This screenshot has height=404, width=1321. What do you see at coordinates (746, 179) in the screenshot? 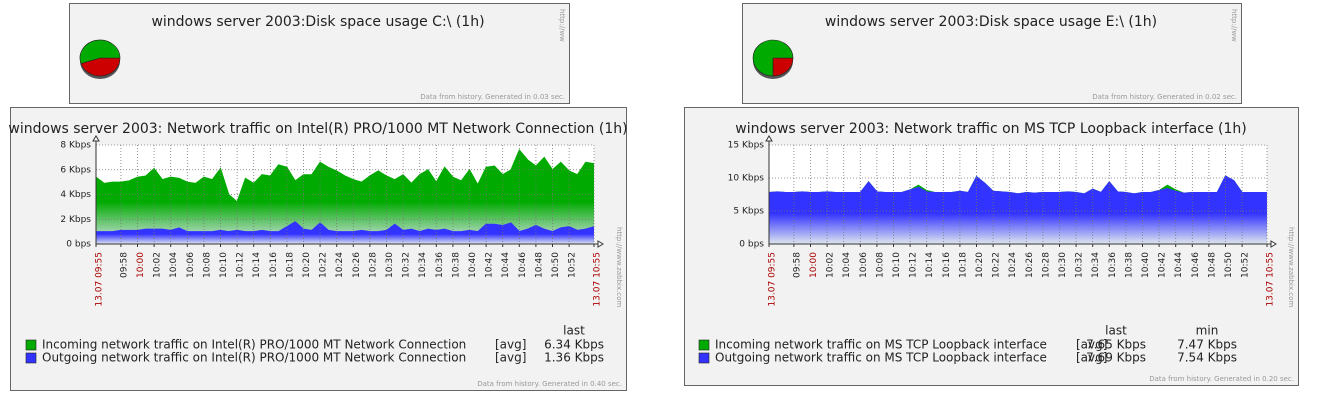
I see `y-tick-label: 10 Kbps` at bounding box center [746, 179].